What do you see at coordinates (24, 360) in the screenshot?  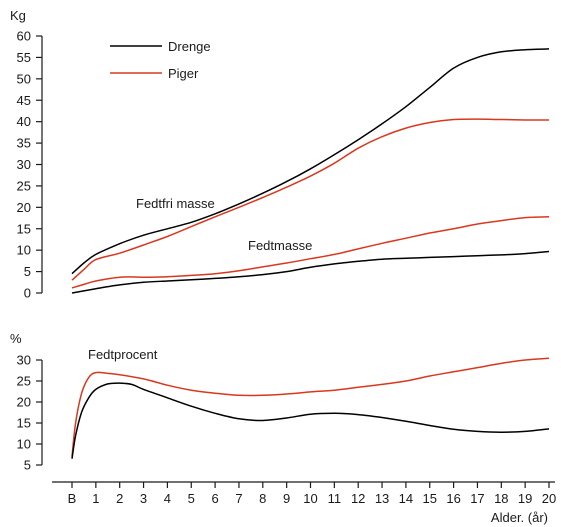 I see `bottom-y-tick-label: 30` at bounding box center [24, 360].